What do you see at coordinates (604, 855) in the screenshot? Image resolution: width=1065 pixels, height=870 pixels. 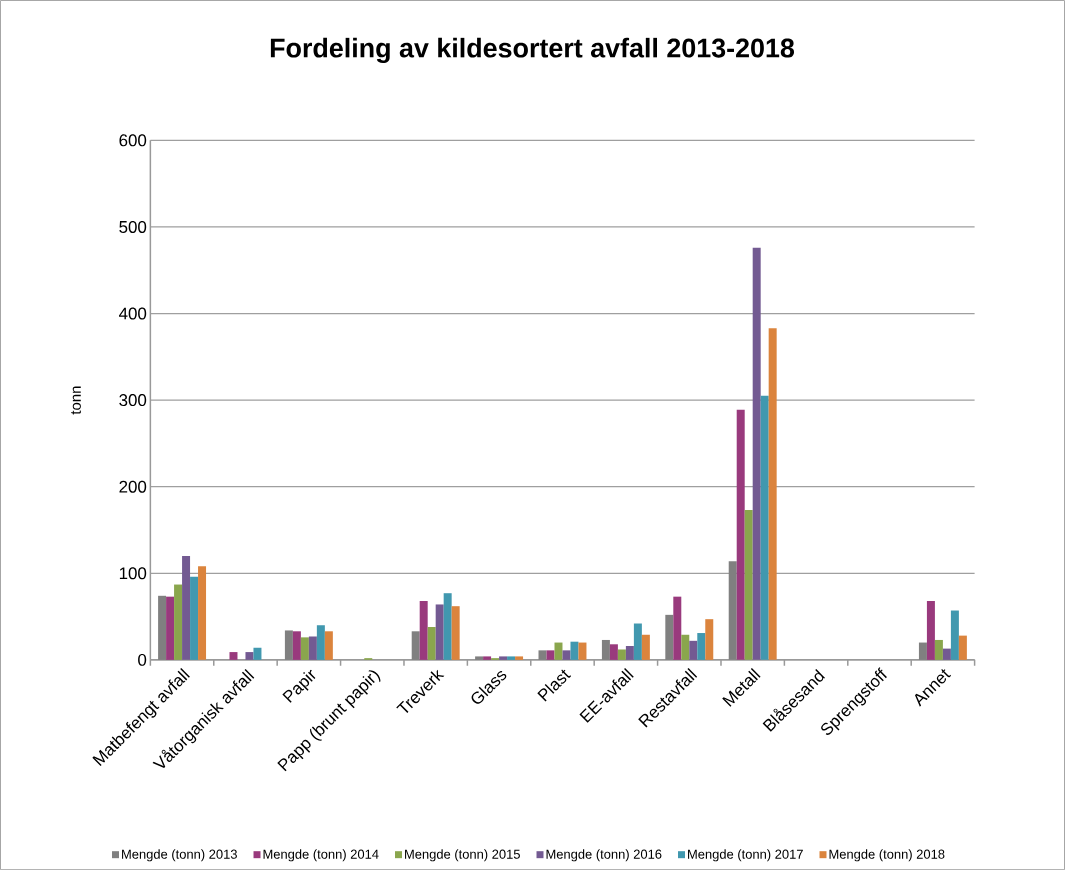 I see `legend-label: Mengde (tonn) 2016` at bounding box center [604, 855].